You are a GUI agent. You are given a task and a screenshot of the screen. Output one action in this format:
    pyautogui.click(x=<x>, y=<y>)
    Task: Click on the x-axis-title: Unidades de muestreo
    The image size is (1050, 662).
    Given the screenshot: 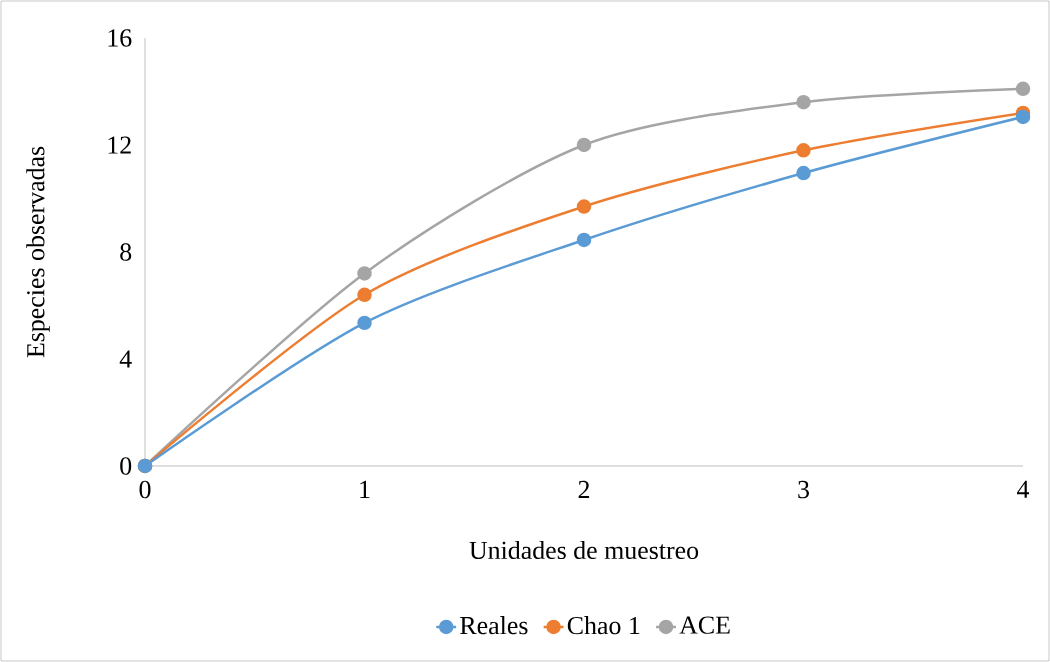 What is the action you would take?
    pyautogui.click(x=584, y=550)
    